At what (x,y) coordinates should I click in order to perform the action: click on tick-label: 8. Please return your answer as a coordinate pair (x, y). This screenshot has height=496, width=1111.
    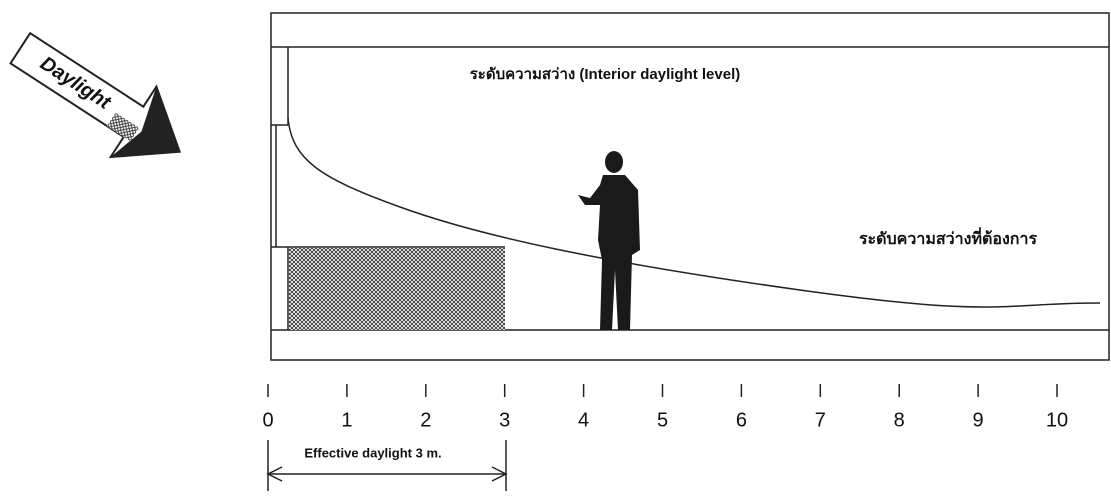
    Looking at the image, I should click on (899, 420).